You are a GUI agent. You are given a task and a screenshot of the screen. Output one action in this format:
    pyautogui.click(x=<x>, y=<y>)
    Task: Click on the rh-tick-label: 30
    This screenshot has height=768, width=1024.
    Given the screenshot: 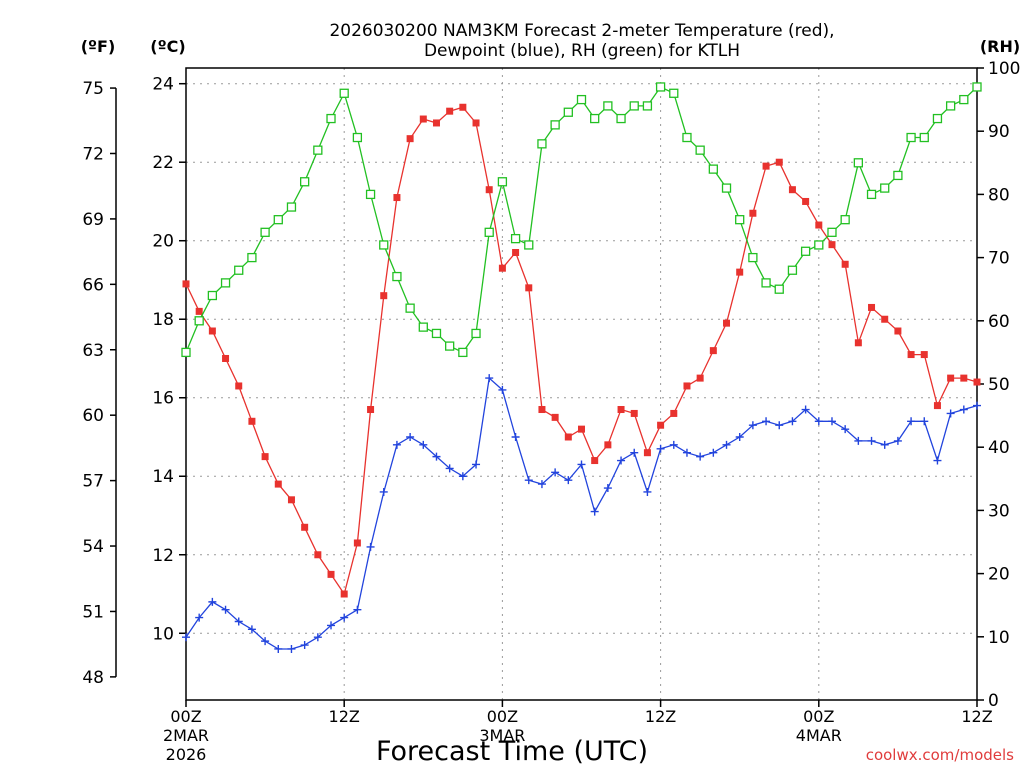 What is the action you would take?
    pyautogui.click(x=999, y=511)
    